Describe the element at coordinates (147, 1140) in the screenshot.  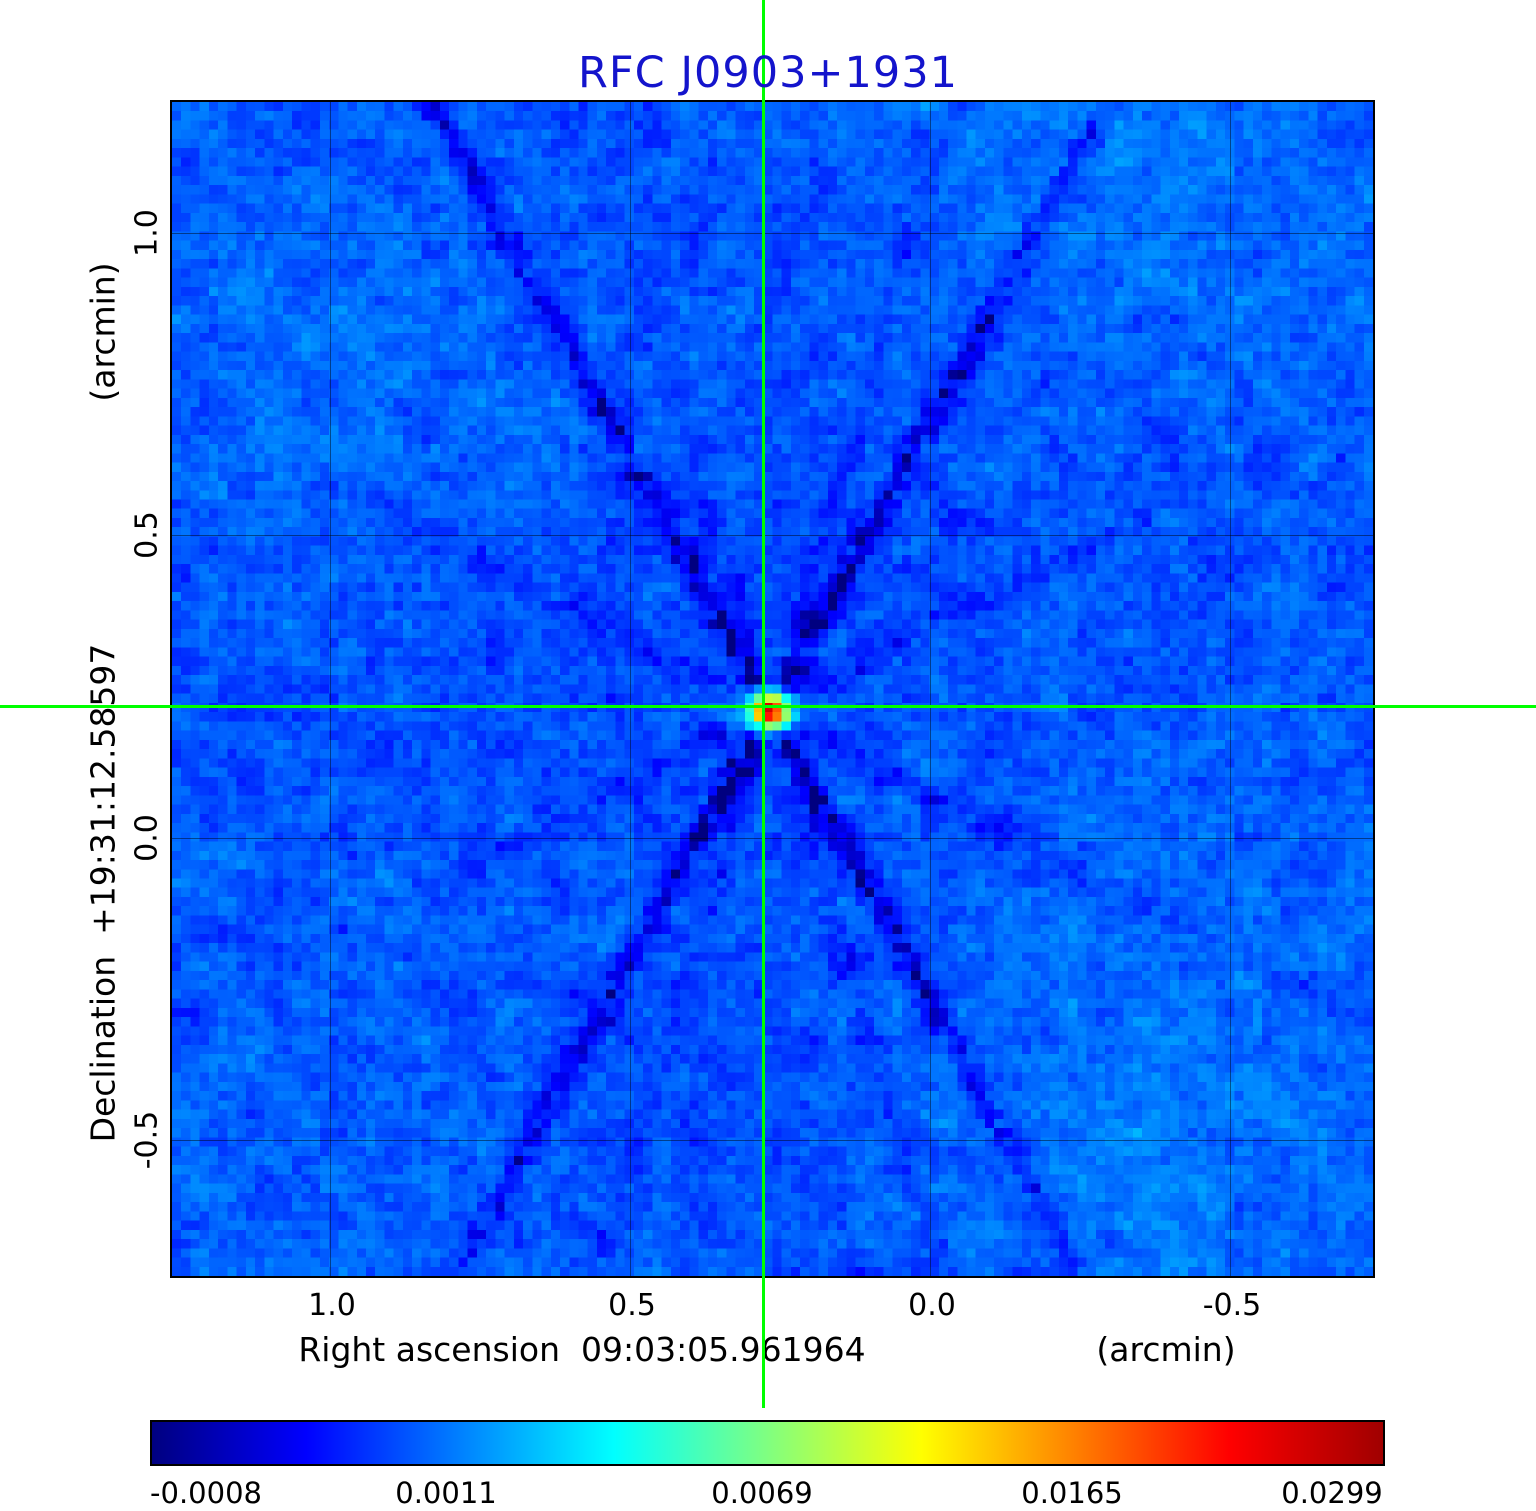
I see `y-tick-label-4: -0.5` at that location.